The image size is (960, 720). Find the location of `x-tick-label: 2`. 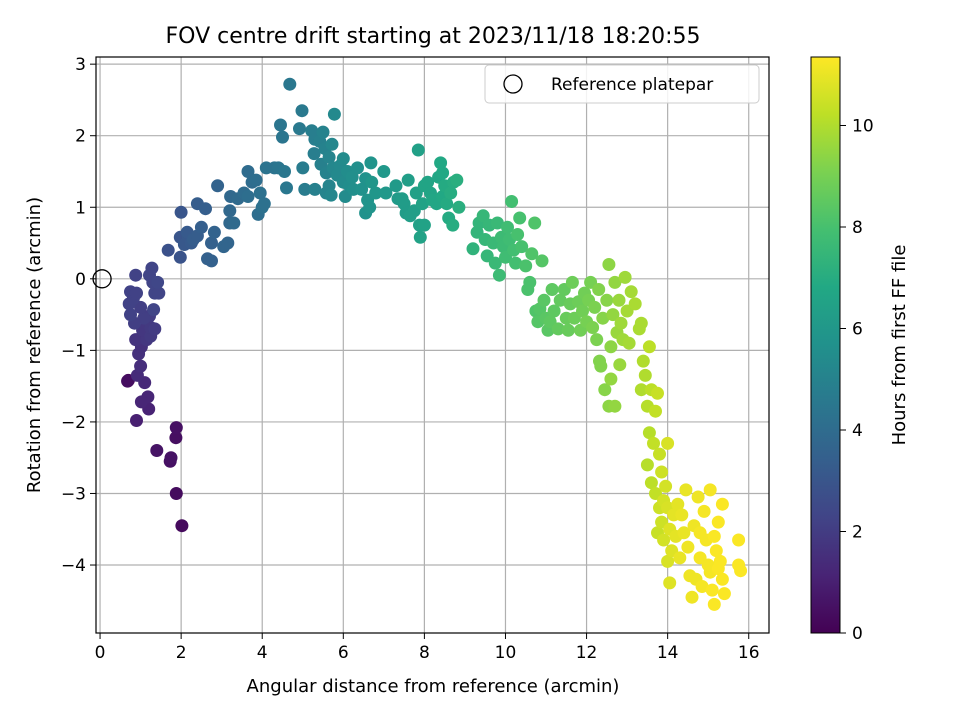

x-tick-label: 2 is located at coordinates (181, 653).